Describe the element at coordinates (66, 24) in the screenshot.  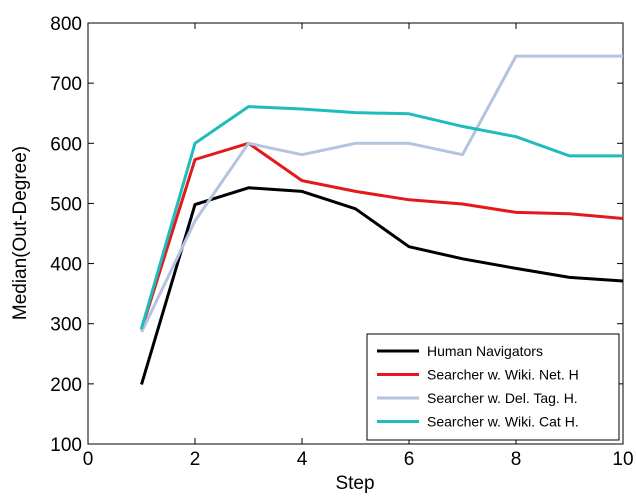
I see `y-tick-label: 800` at that location.